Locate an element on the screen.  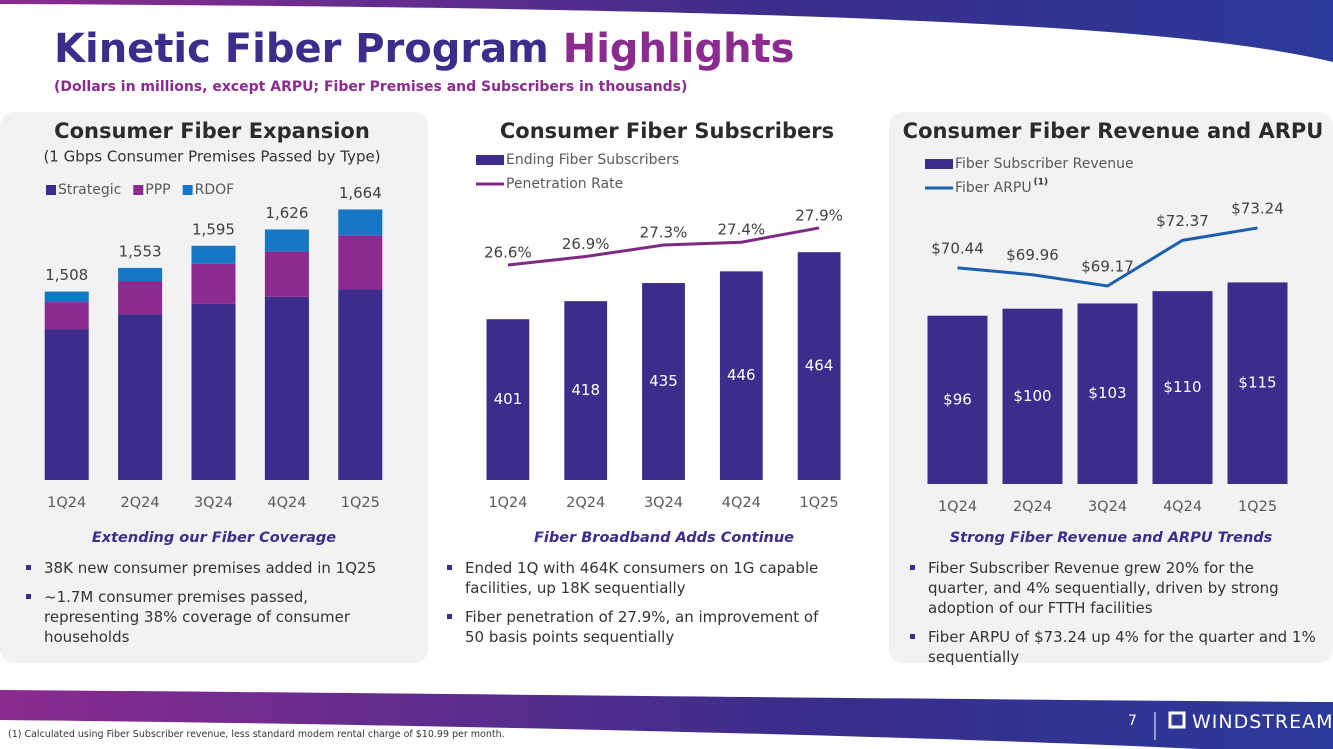
page-number: 7 is located at coordinates (1132, 721).